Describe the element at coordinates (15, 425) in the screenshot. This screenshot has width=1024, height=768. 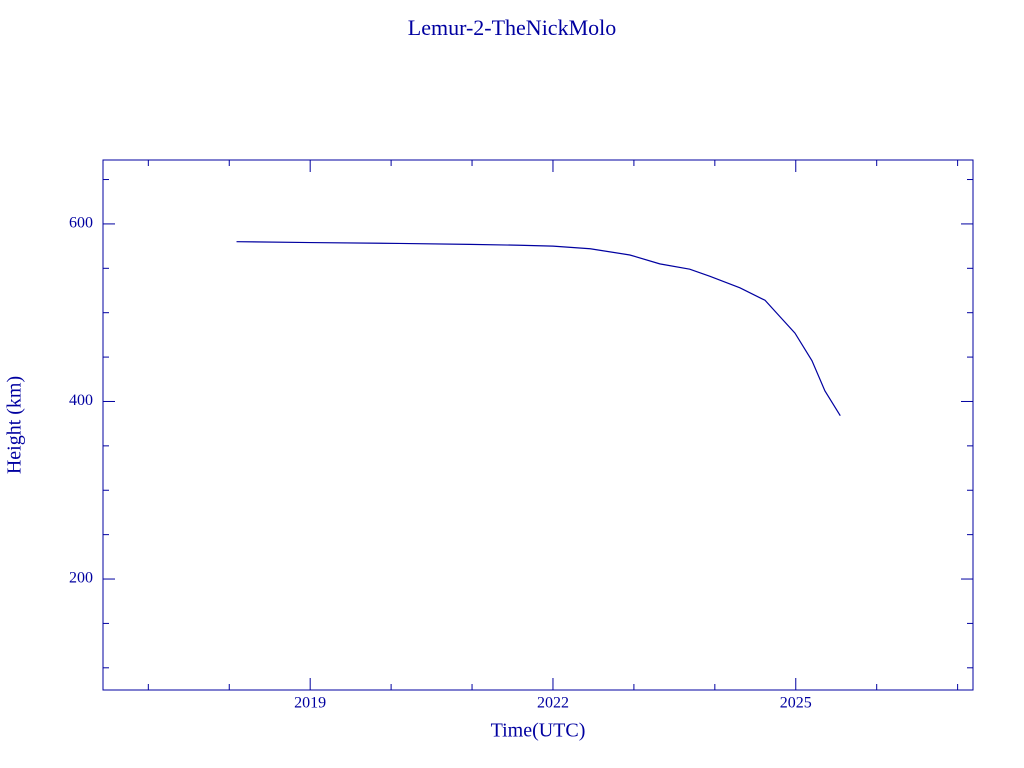
I see `y-axis-label: Height (km)` at that location.